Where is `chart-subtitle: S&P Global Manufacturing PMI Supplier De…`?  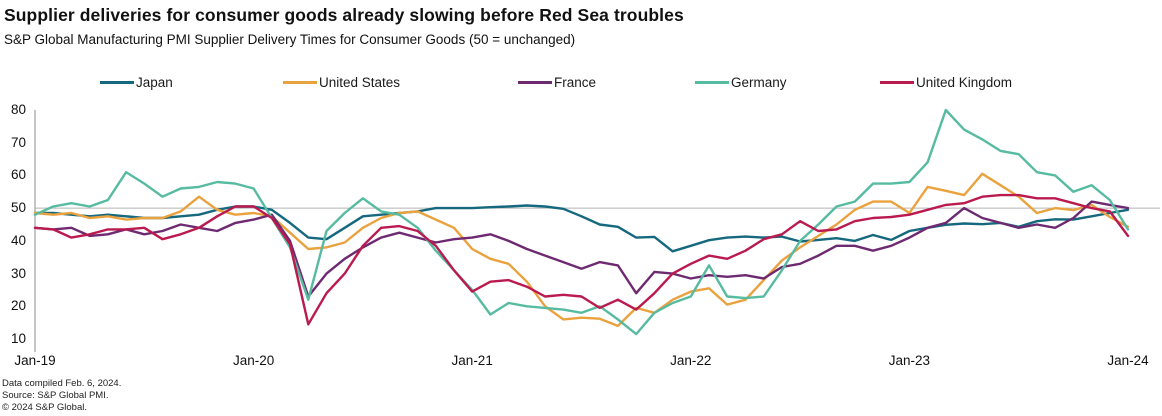 chart-subtitle: S&P Global Manufacturing PMI Supplier De… is located at coordinates (290, 39).